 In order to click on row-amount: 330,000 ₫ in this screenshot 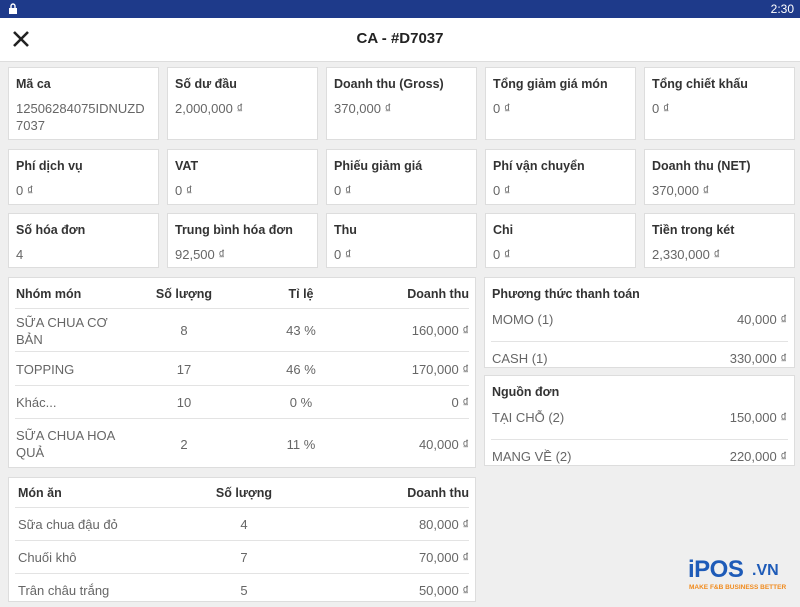, I will do `click(758, 358)`.